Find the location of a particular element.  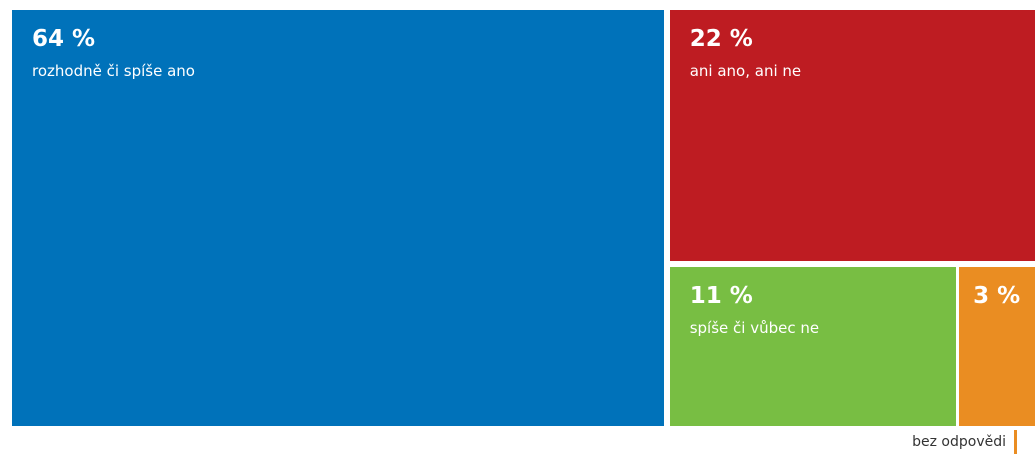

tile-value-label: 64 % is located at coordinates (64, 39).